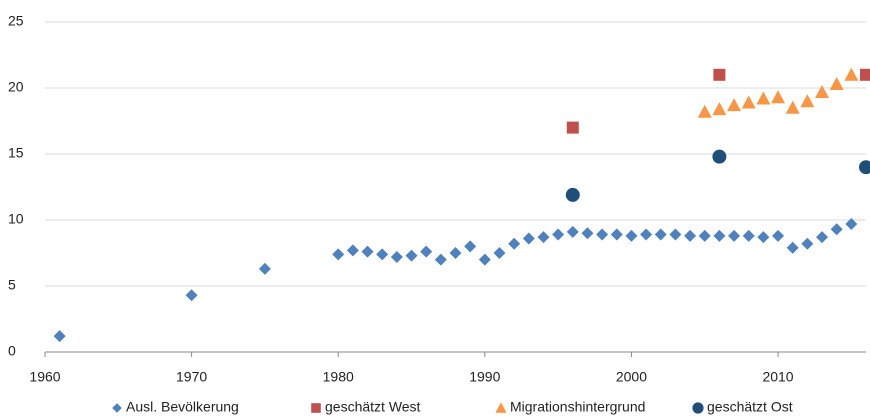 The height and width of the screenshot is (419, 870). I want to click on x-tick-label: 1960, so click(44, 377).